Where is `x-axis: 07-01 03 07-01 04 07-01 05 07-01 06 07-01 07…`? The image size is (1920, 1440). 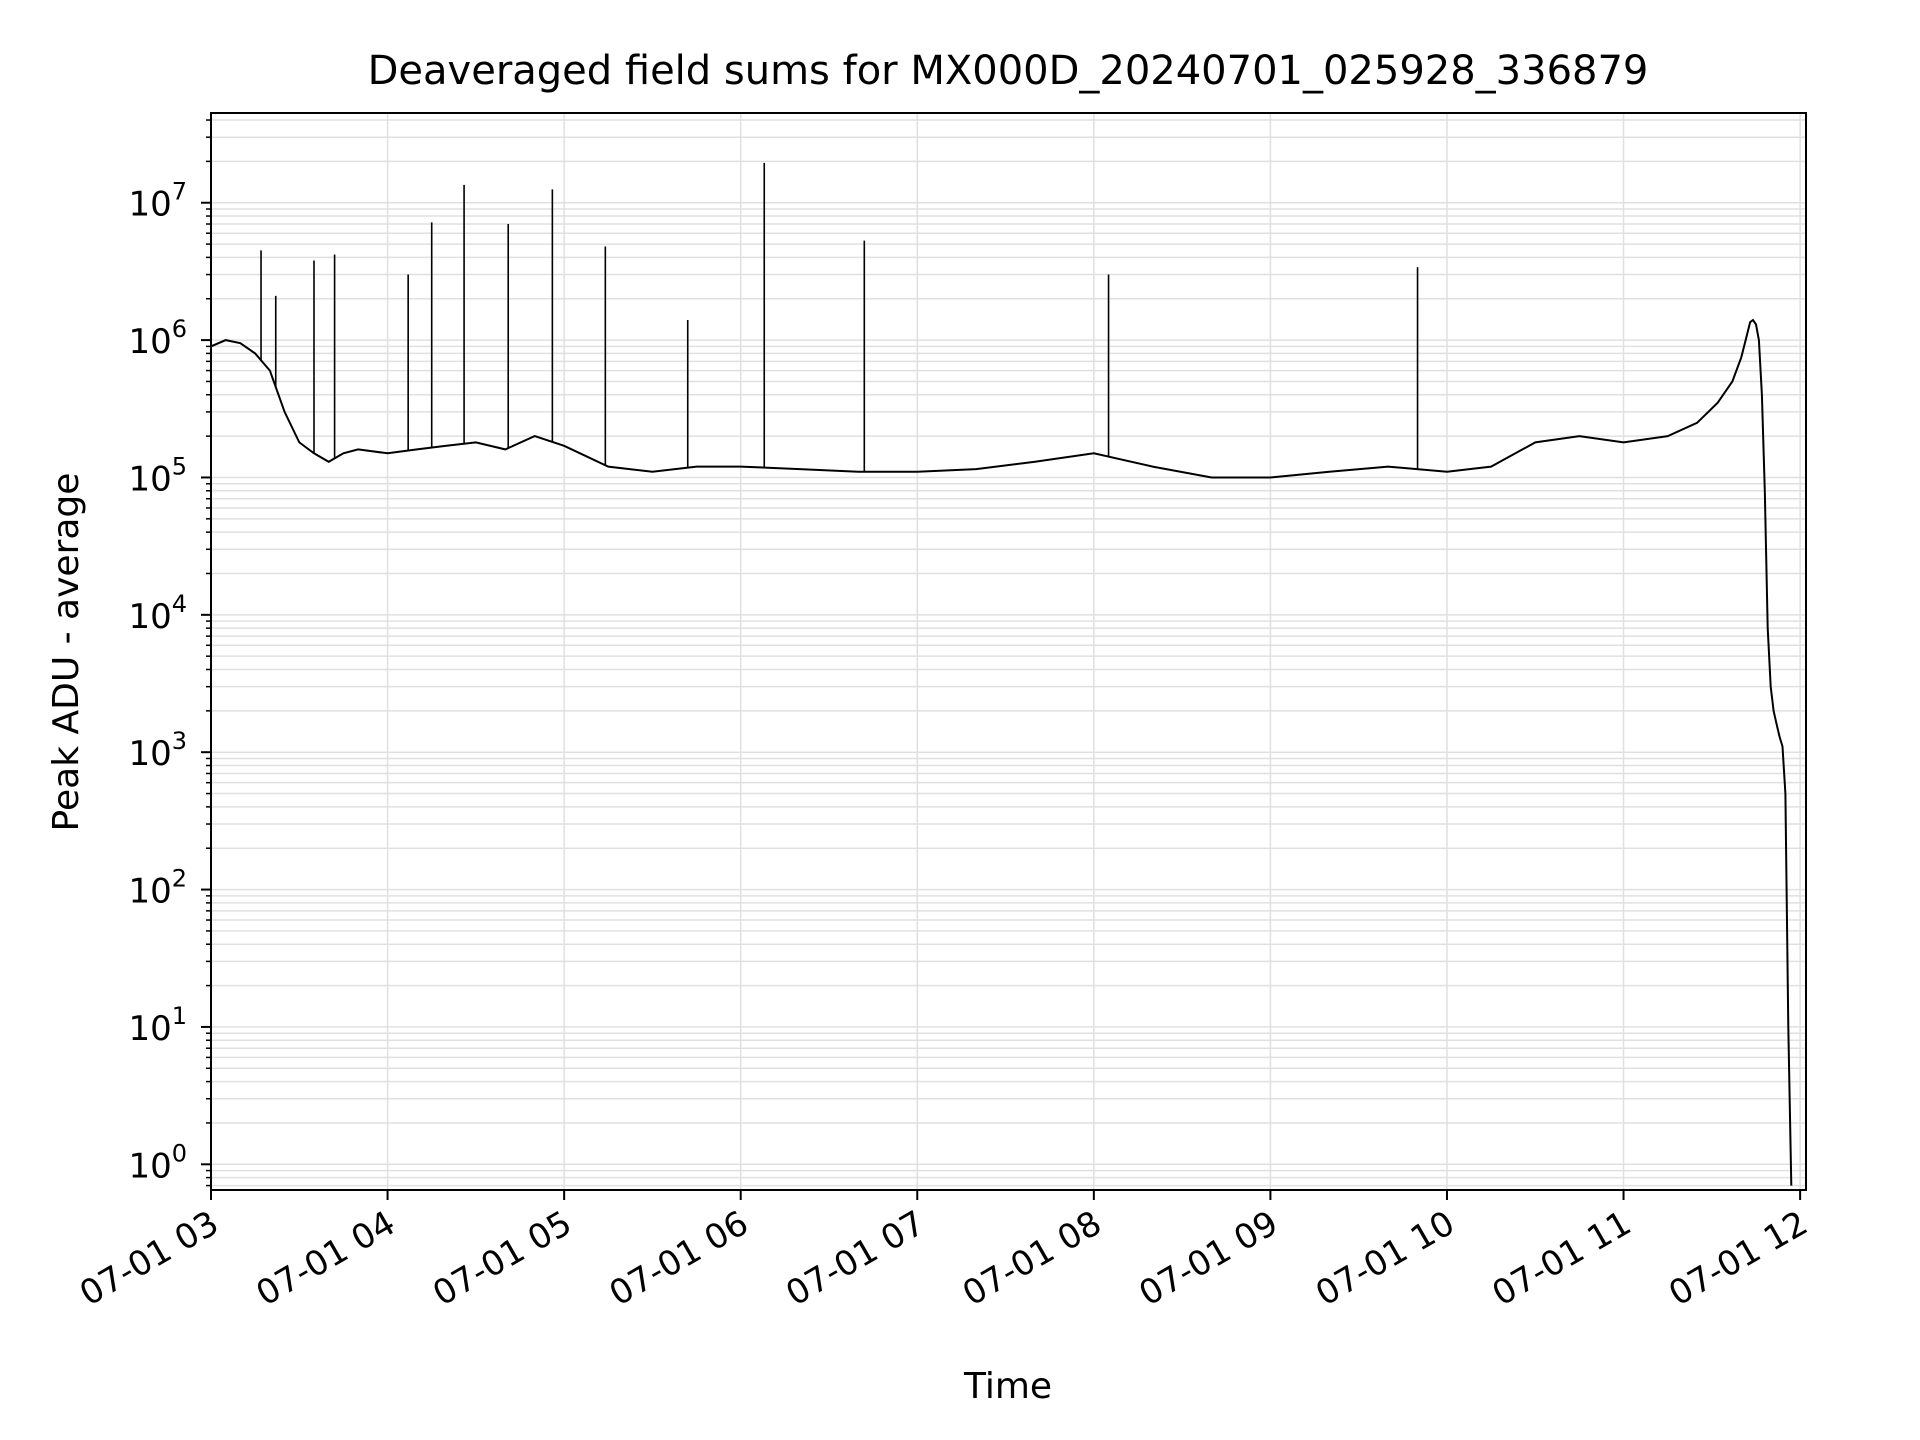 x-axis: 07-01 03 07-01 04 07-01 05 07-01 06 07-01 07… is located at coordinates (944, 1252).